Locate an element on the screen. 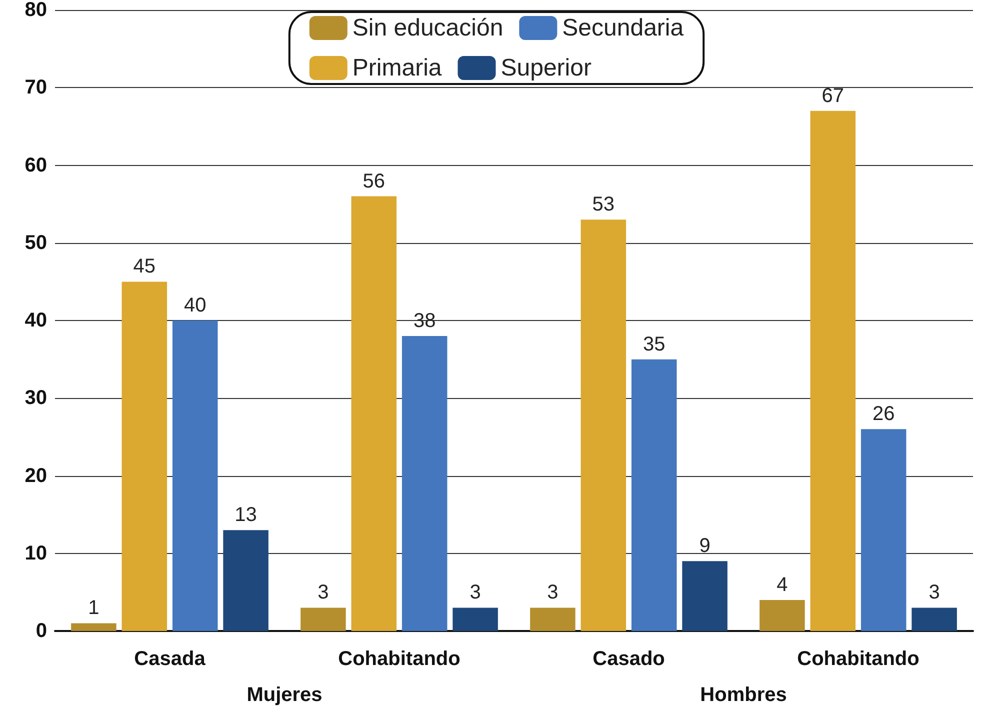 The height and width of the screenshot is (719, 993). y-tick-label: 20 is located at coordinates (35, 475).